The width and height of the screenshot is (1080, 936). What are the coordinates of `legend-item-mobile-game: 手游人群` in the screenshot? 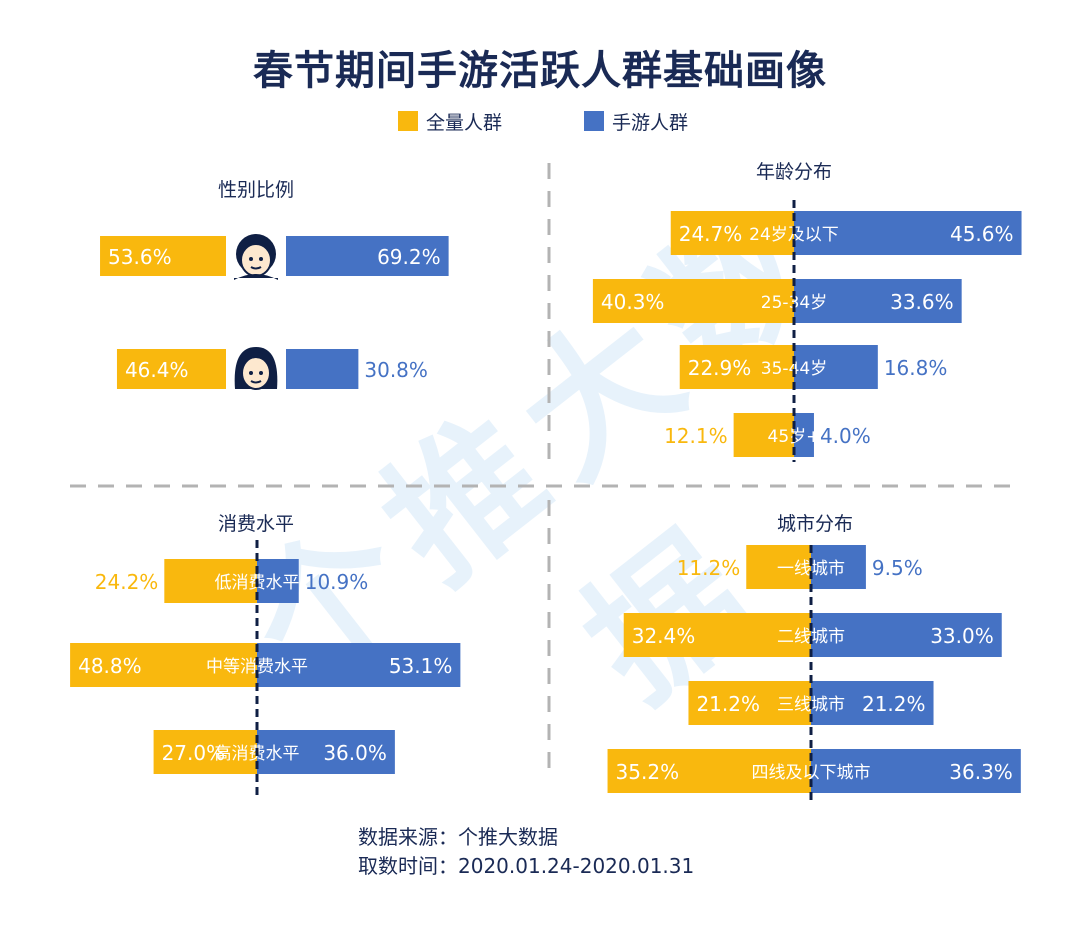 It's located at (636, 121).